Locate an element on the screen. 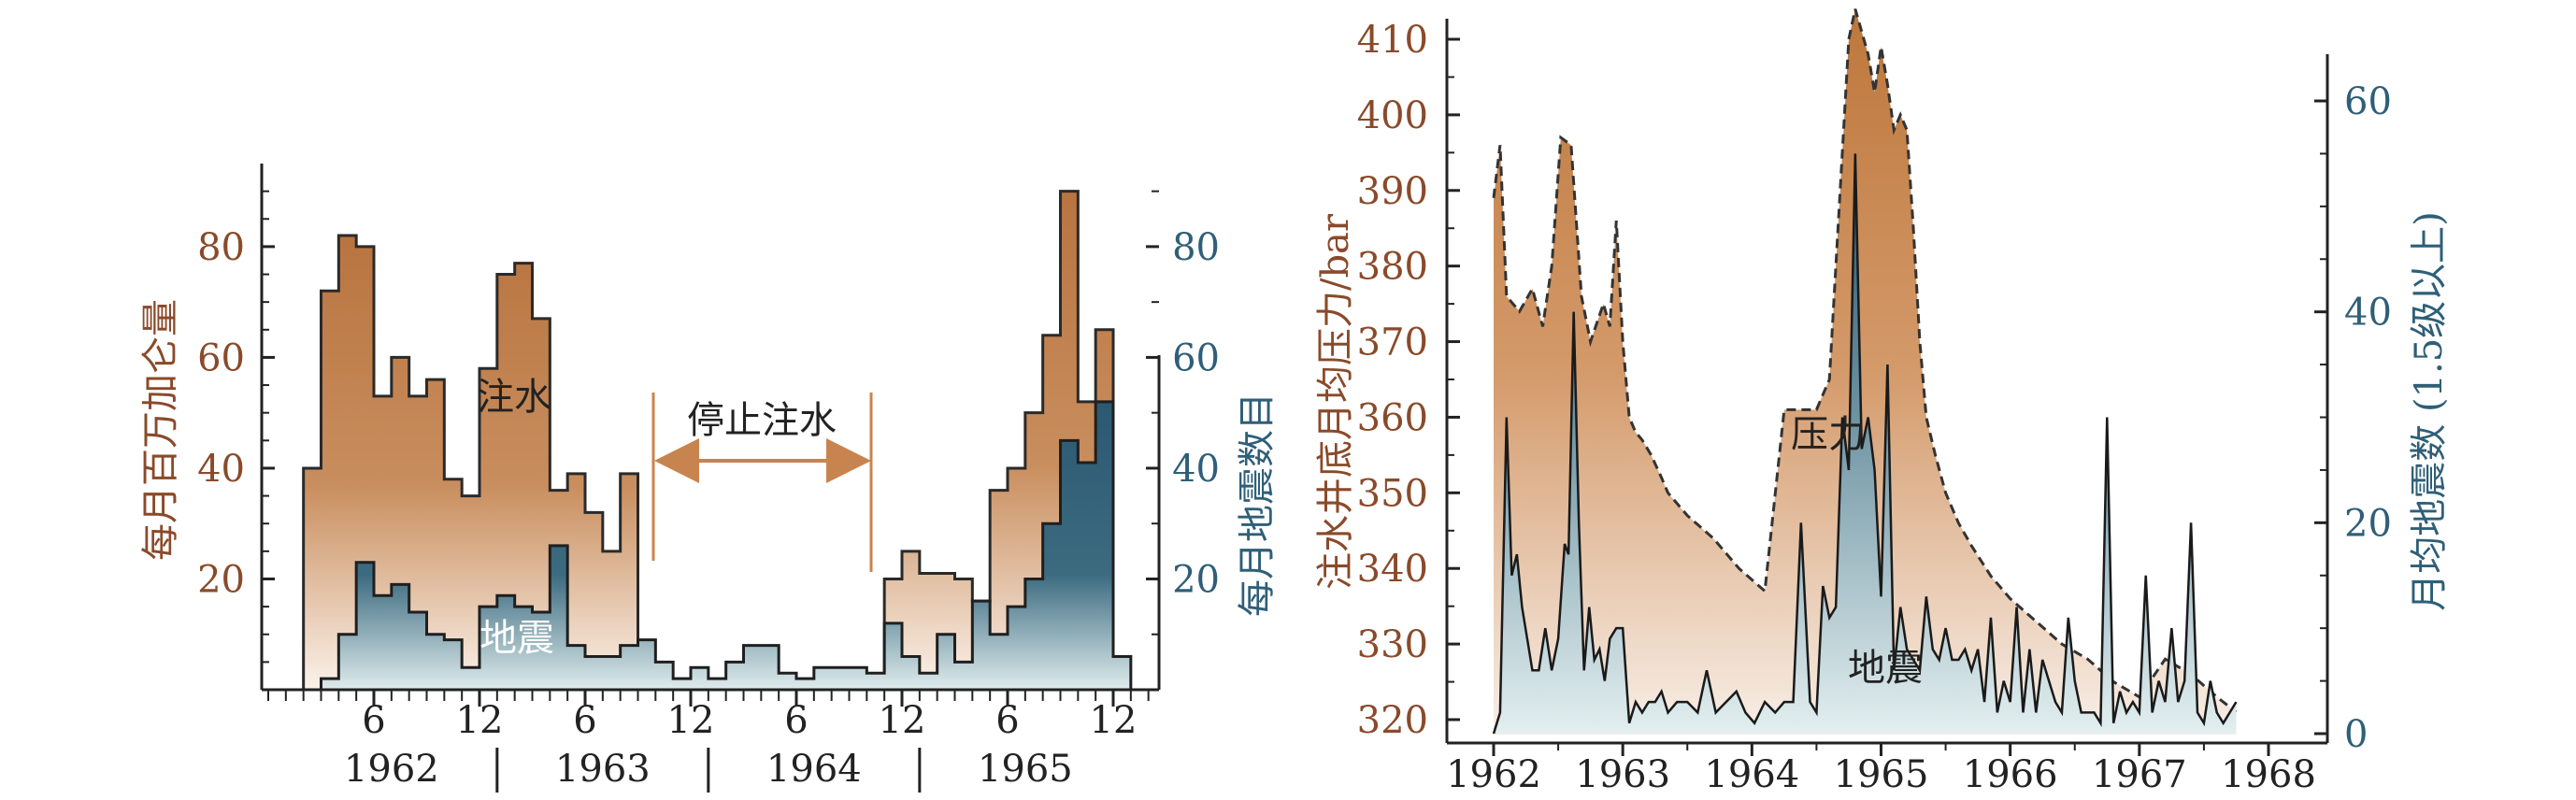 This screenshot has width=2576, height=800. right-y-axis-label: 每月地震数目 is located at coordinates (1257, 505).